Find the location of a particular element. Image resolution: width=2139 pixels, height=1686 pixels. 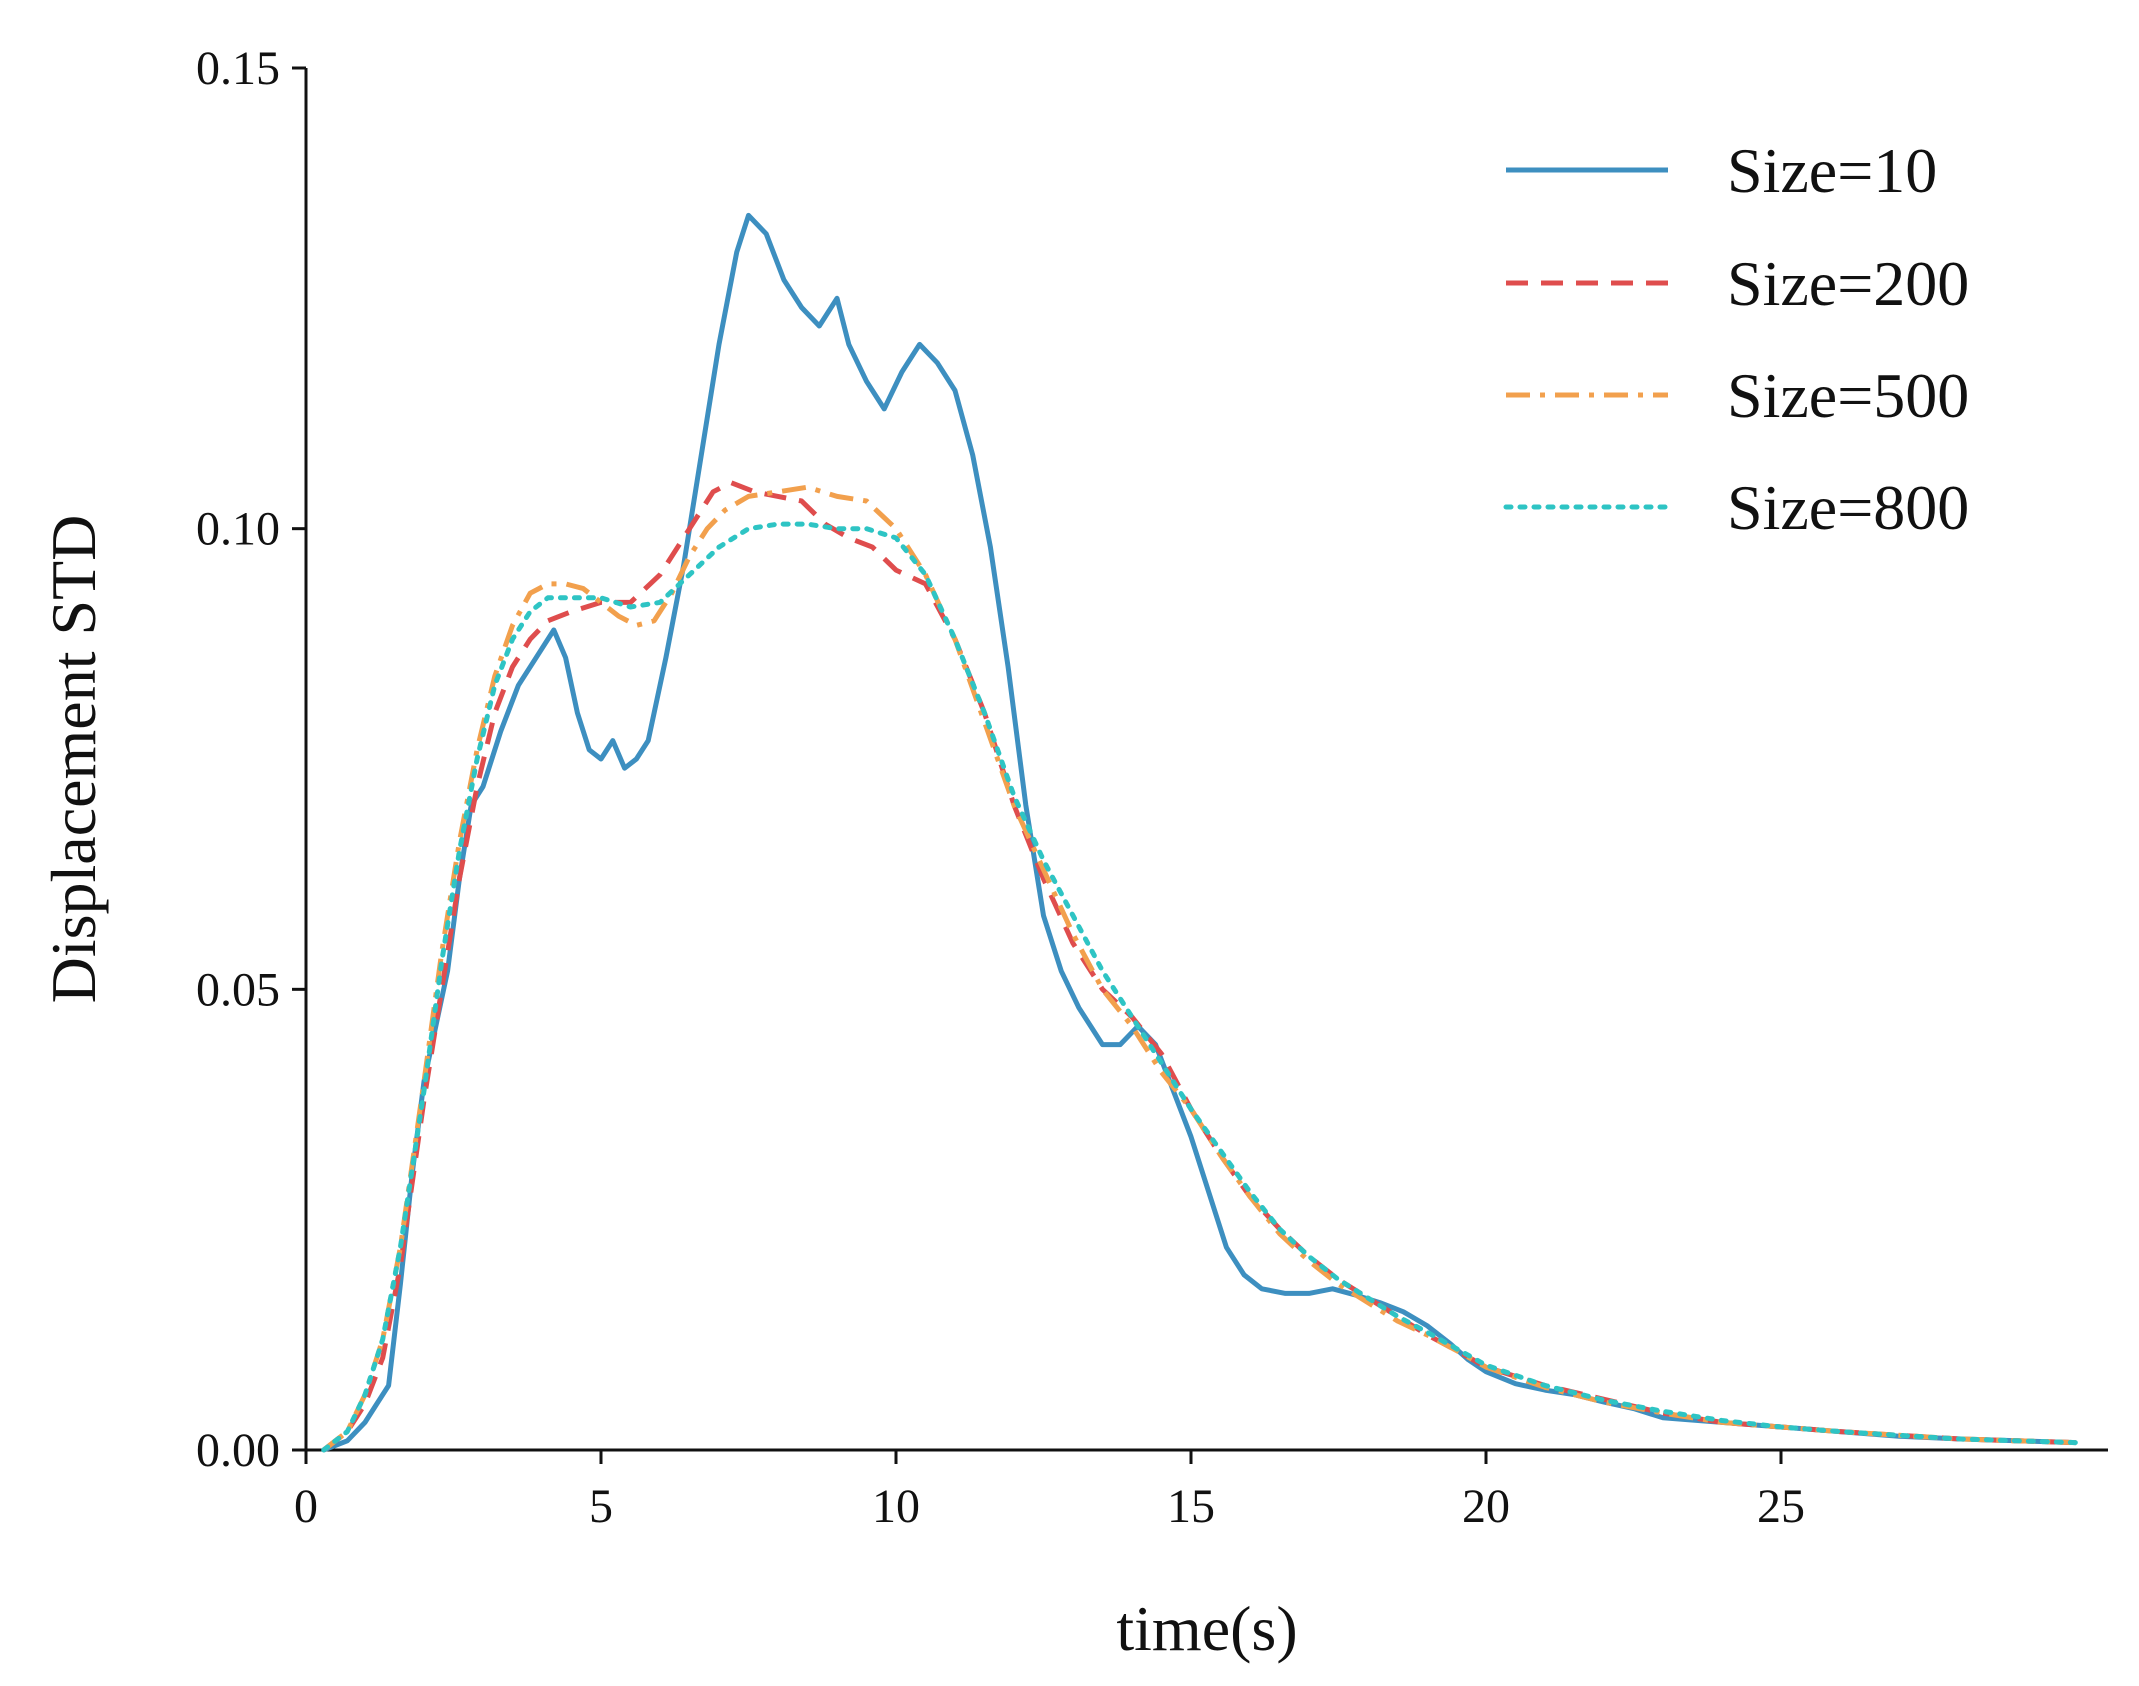

x-ticks: 0 5 10 15 20 25 is located at coordinates (1049, 1491).